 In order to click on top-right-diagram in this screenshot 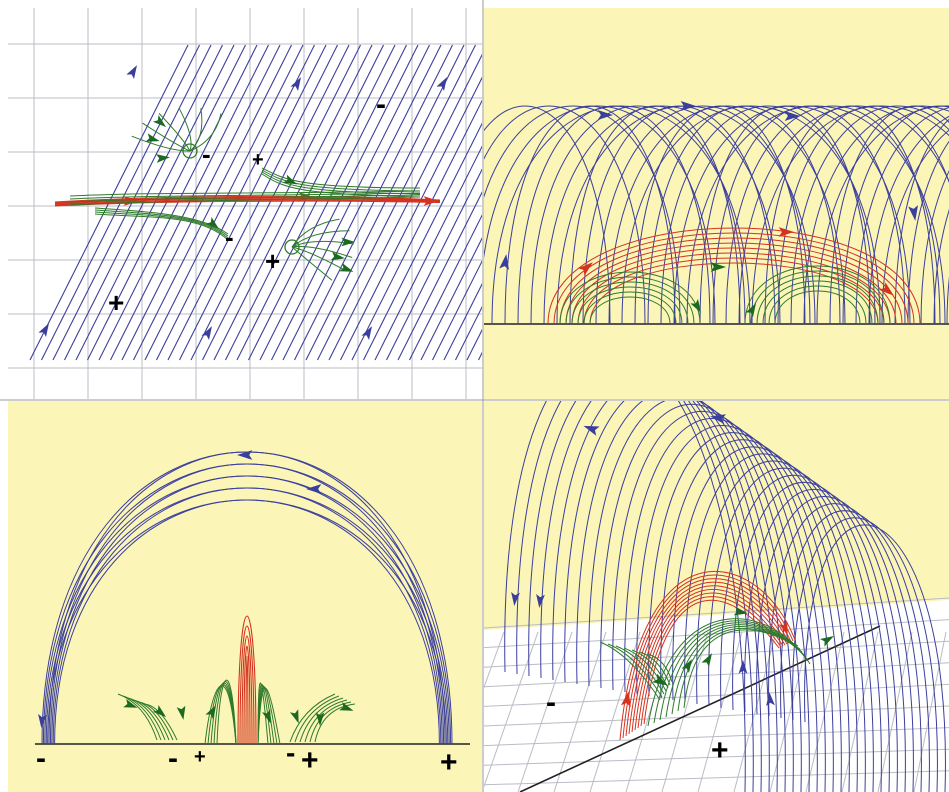, I will do `click(716, 213)`.